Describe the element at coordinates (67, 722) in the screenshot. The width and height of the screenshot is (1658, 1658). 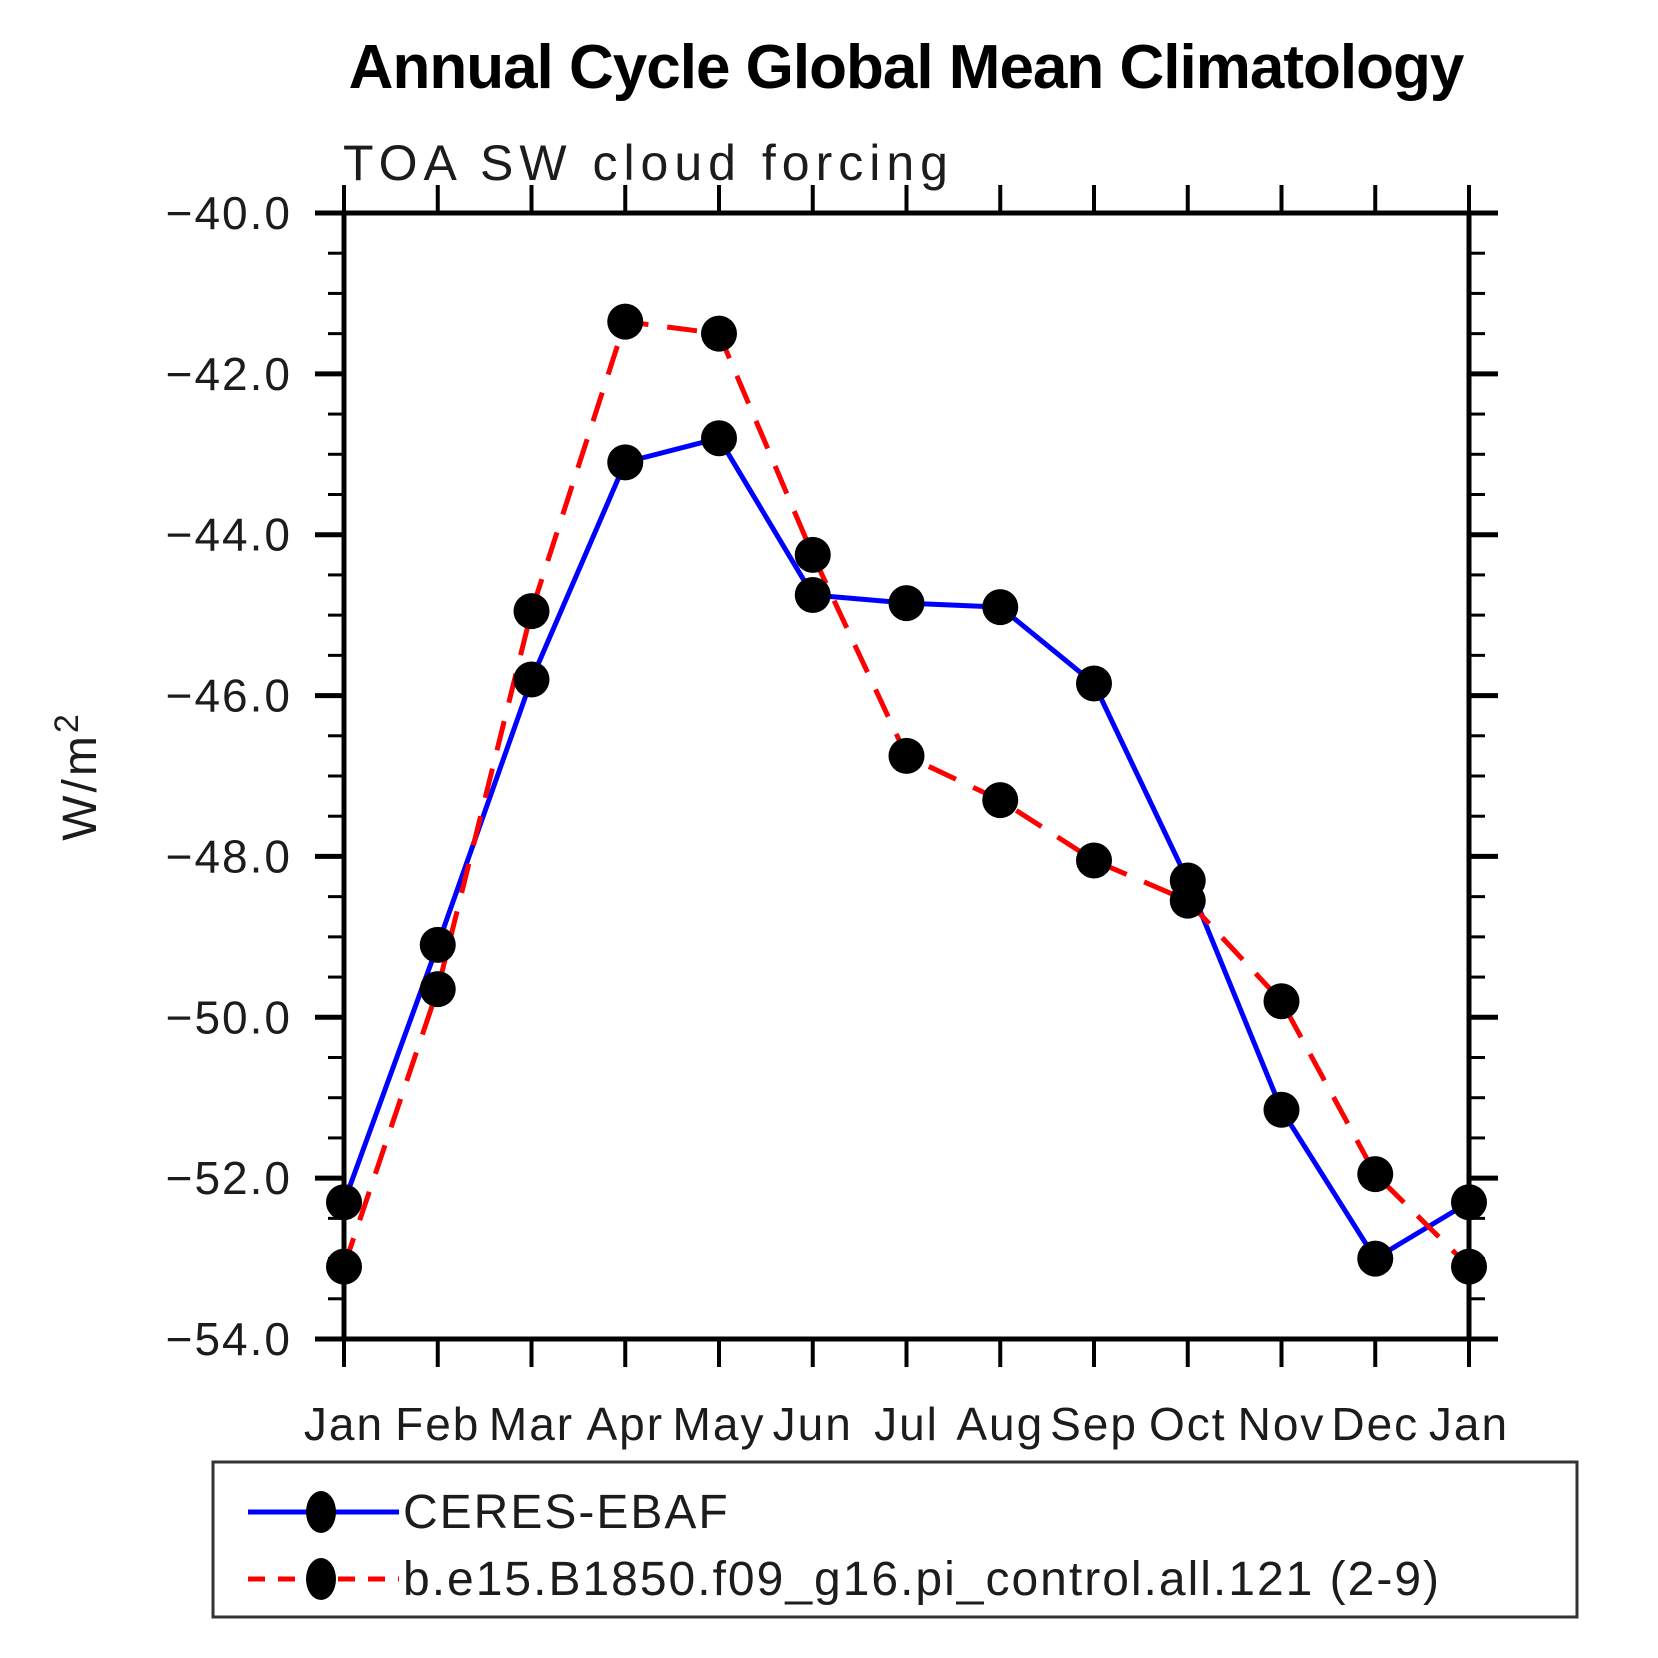
I see `y-axis-label-superscript: 2` at that location.